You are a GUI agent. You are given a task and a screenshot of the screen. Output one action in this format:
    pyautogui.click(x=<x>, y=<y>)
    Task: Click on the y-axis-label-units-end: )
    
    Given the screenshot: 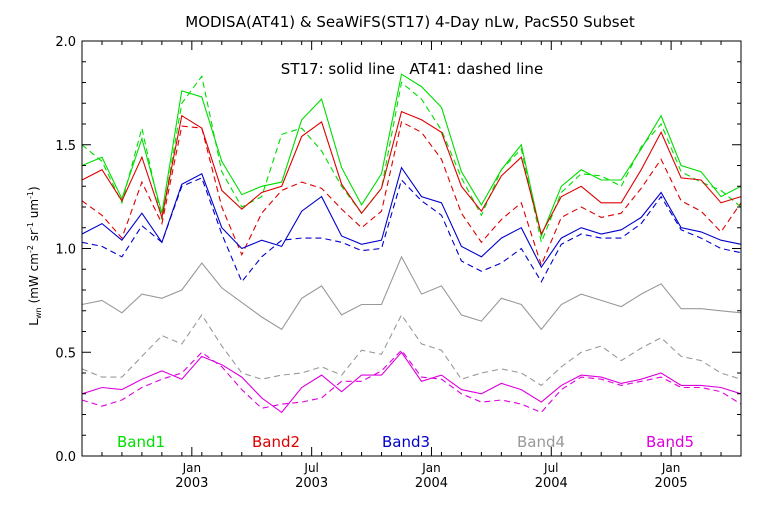 What is the action you would take?
    pyautogui.click(x=34, y=188)
    